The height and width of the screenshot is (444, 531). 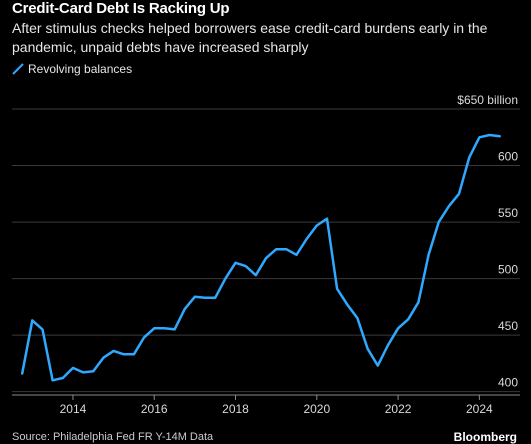 What do you see at coordinates (487, 100) in the screenshot?
I see `y-tick-label-650: $650 billion` at bounding box center [487, 100].